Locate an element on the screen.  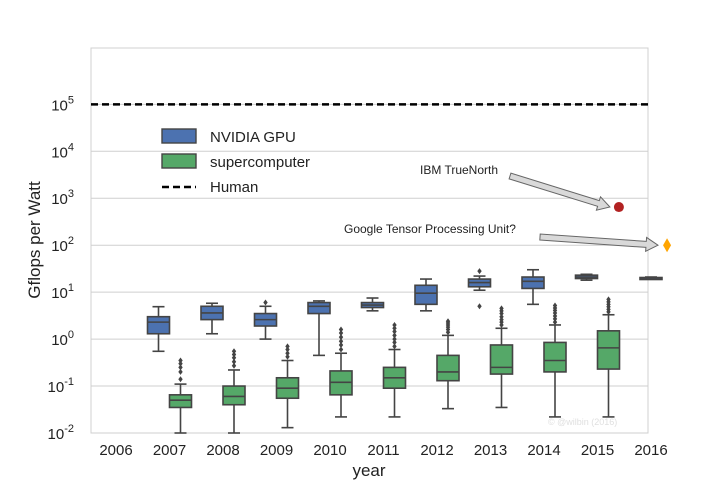
x-tick-label: 2016 is located at coordinates (650, 450).